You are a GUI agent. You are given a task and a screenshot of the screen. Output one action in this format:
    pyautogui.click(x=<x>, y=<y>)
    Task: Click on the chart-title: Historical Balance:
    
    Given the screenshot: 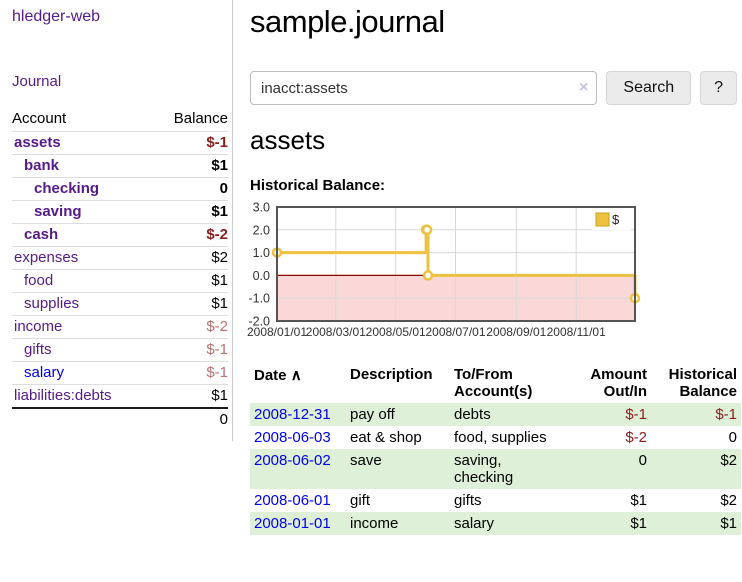 What is the action you would take?
    pyautogui.click(x=318, y=185)
    